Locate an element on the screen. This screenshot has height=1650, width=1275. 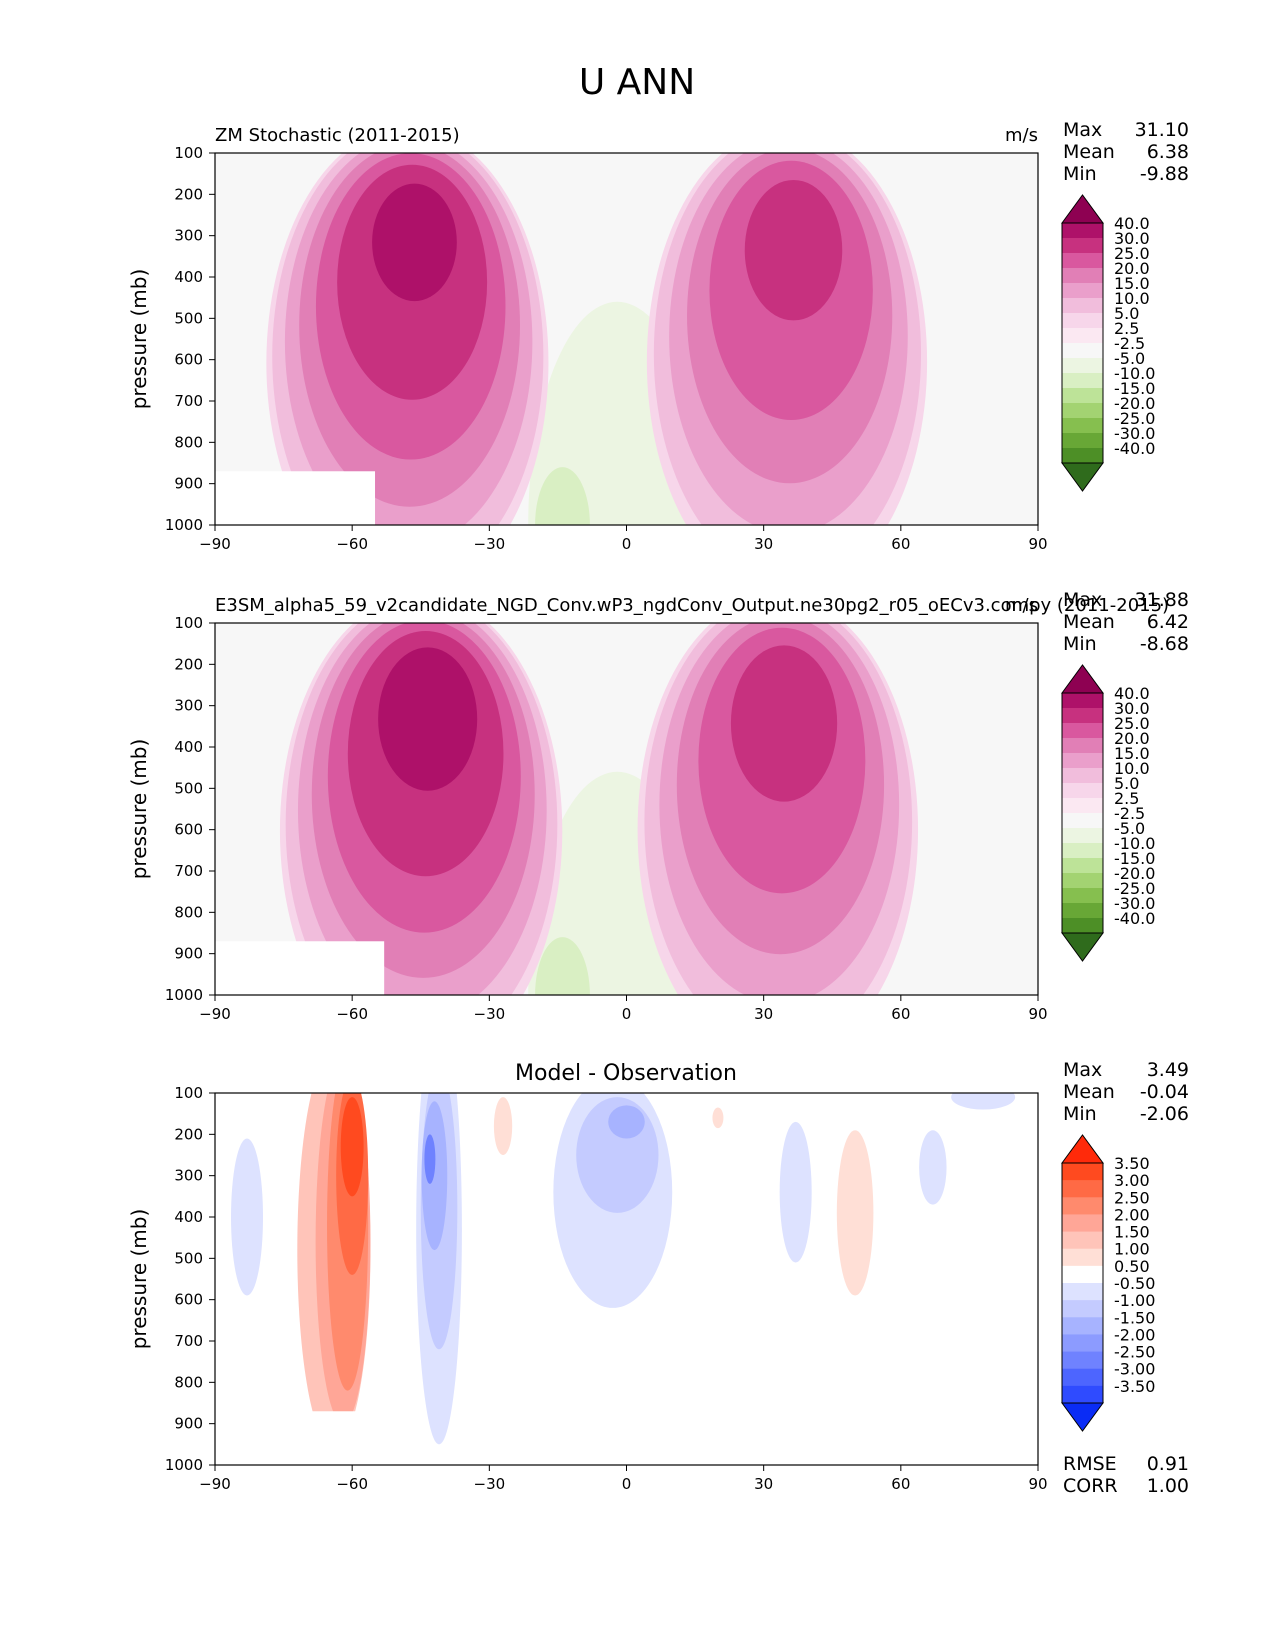
colorbar-label: -30.0 is located at coordinates (1134, 433).